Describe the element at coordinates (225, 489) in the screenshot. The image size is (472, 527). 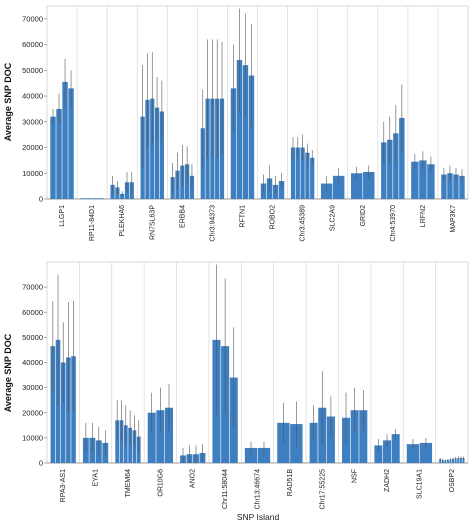
I see `x-tick-label: Chr11:58044` at that location.